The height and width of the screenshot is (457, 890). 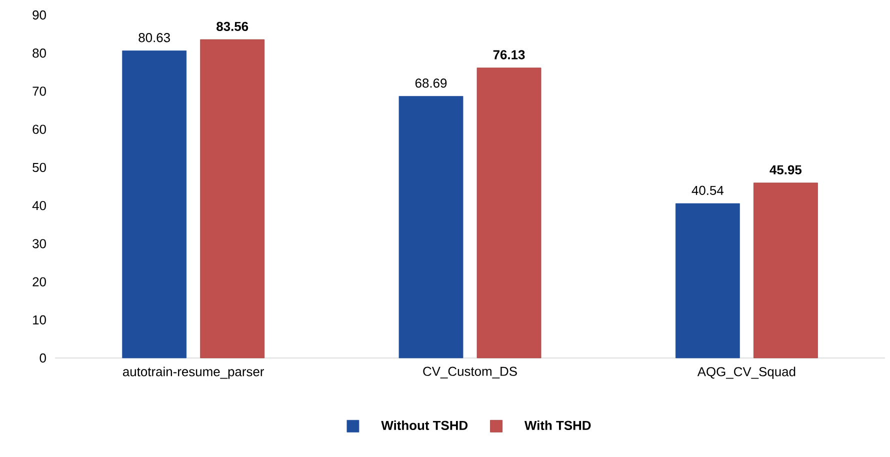 I want to click on y-tick-label: 50, so click(x=39, y=167).